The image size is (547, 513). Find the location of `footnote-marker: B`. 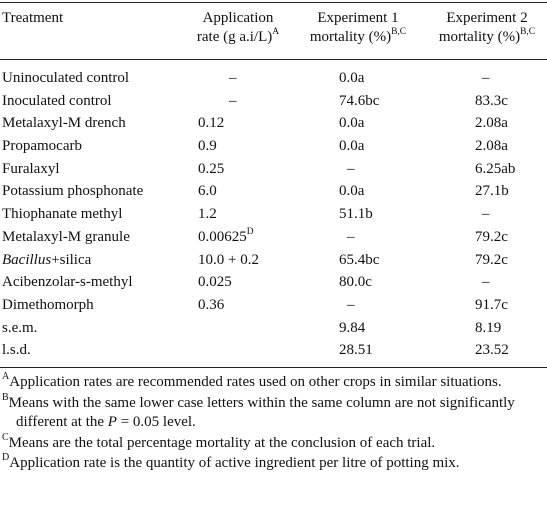

footnote-marker: B is located at coordinates (5, 397).